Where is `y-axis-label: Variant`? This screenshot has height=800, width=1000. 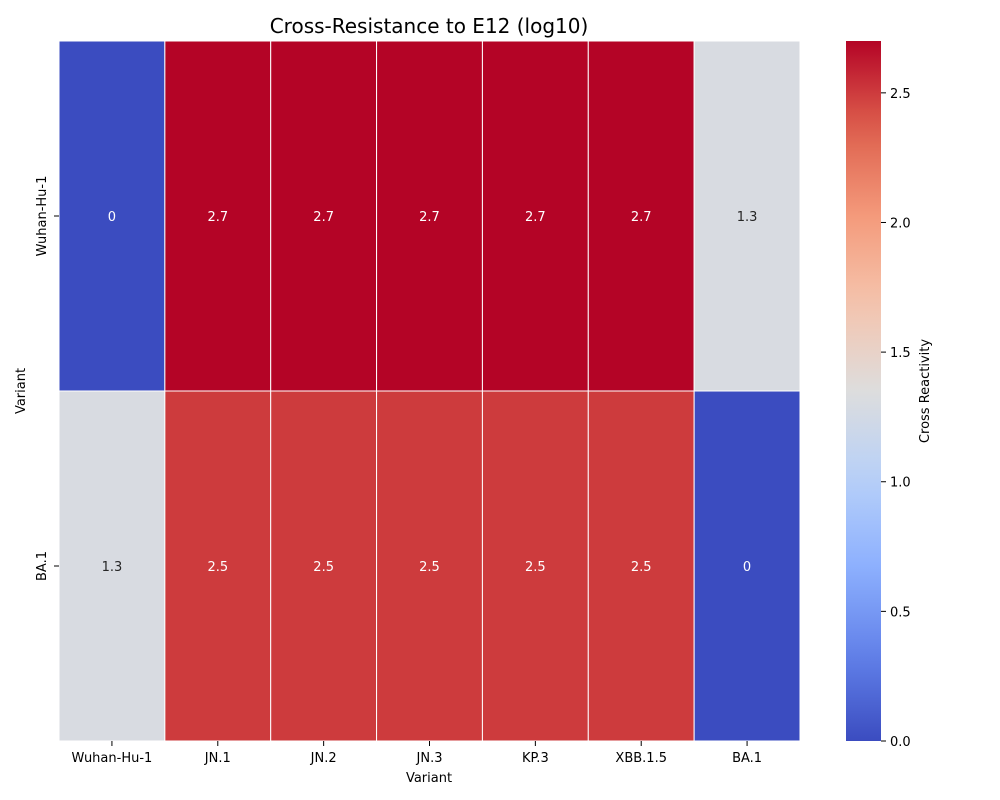
y-axis-label: Variant is located at coordinates (21, 391).